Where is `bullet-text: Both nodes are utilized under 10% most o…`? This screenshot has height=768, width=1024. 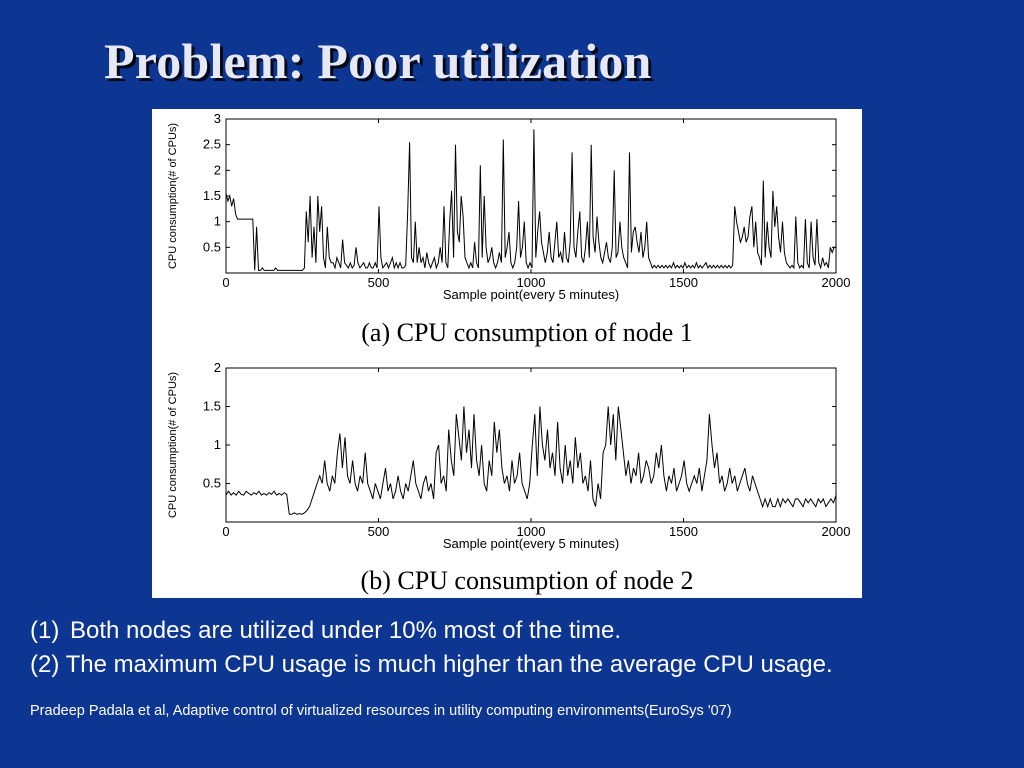
bullet-text: Both nodes are utilized under 10% most o… is located at coordinates (345, 630).